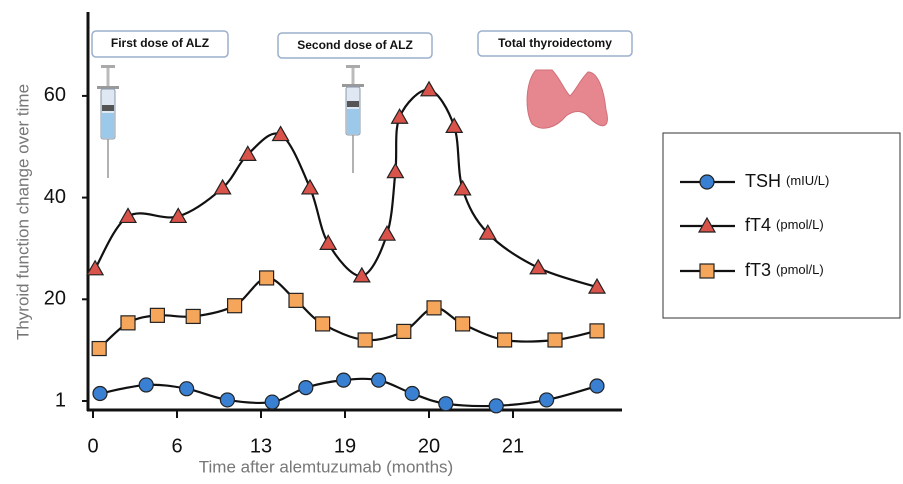 The height and width of the screenshot is (484, 903). What do you see at coordinates (429, 446) in the screenshot?
I see `x-tick-label: 20` at bounding box center [429, 446].